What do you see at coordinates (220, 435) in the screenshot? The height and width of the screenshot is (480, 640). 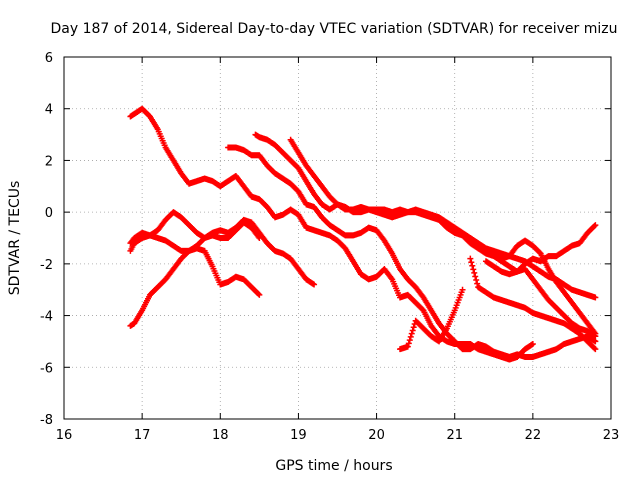 I see `x-tick-label: 18` at bounding box center [220, 435].